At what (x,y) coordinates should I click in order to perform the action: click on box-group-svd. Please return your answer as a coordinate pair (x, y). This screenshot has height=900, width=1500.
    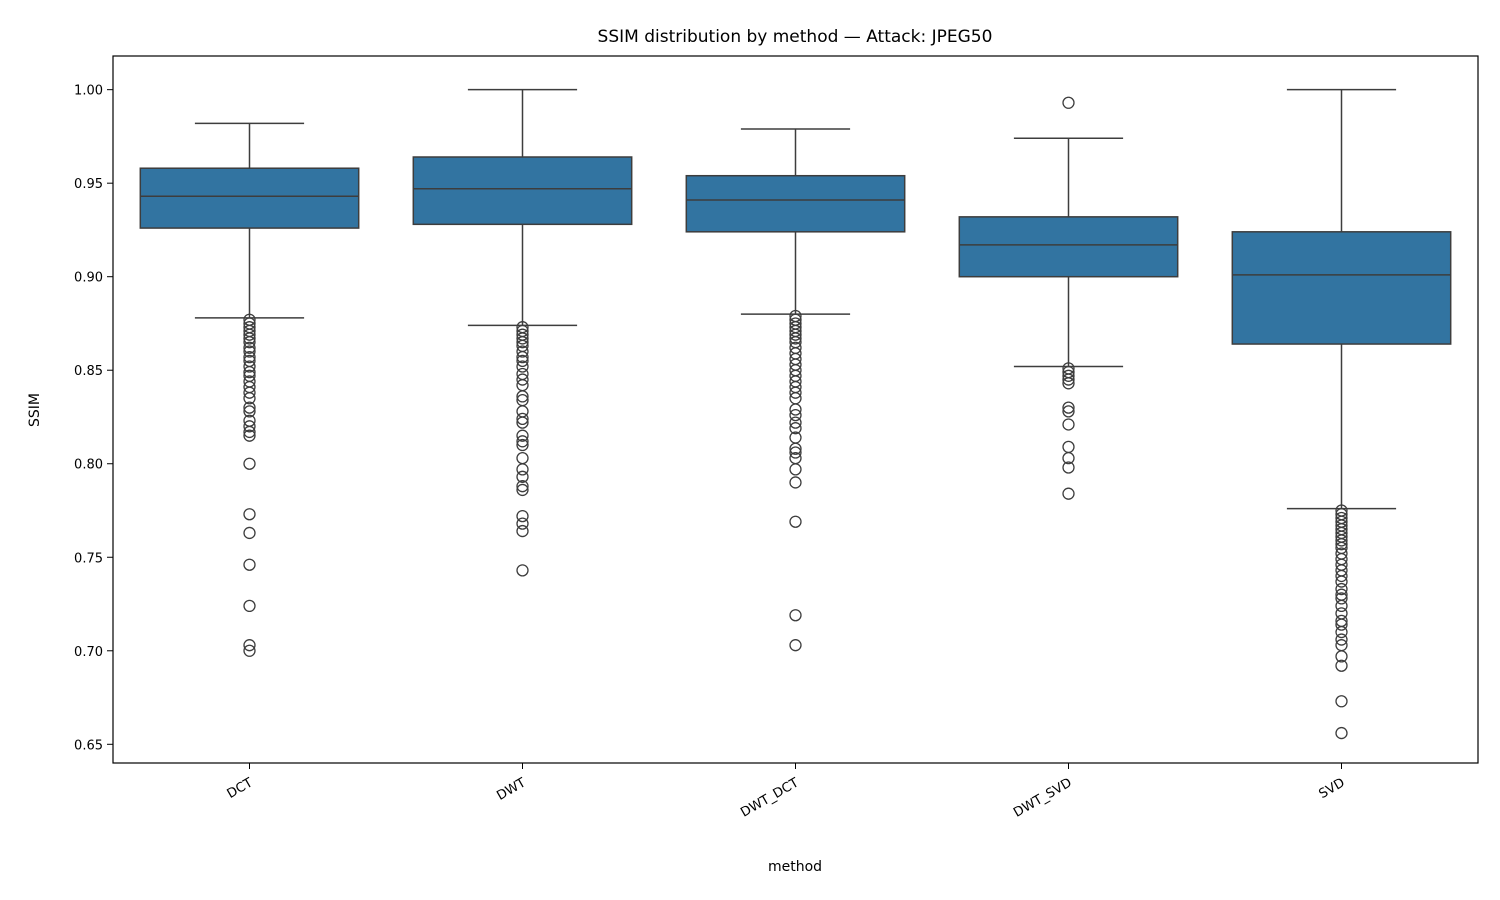
    Looking at the image, I should click on (1341, 414).